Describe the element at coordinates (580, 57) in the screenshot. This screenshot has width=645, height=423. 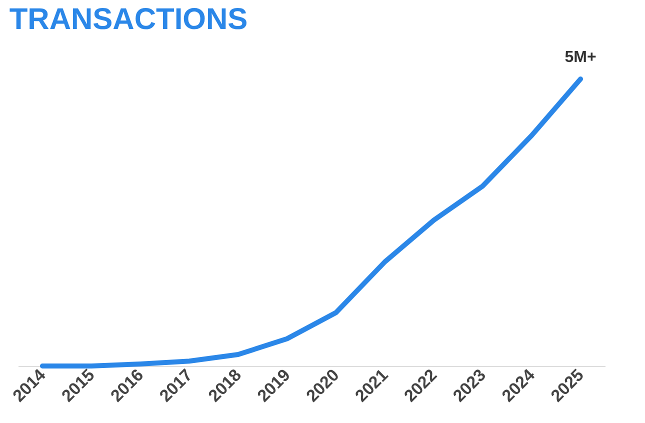
I see `annotation: 5M+` at that location.